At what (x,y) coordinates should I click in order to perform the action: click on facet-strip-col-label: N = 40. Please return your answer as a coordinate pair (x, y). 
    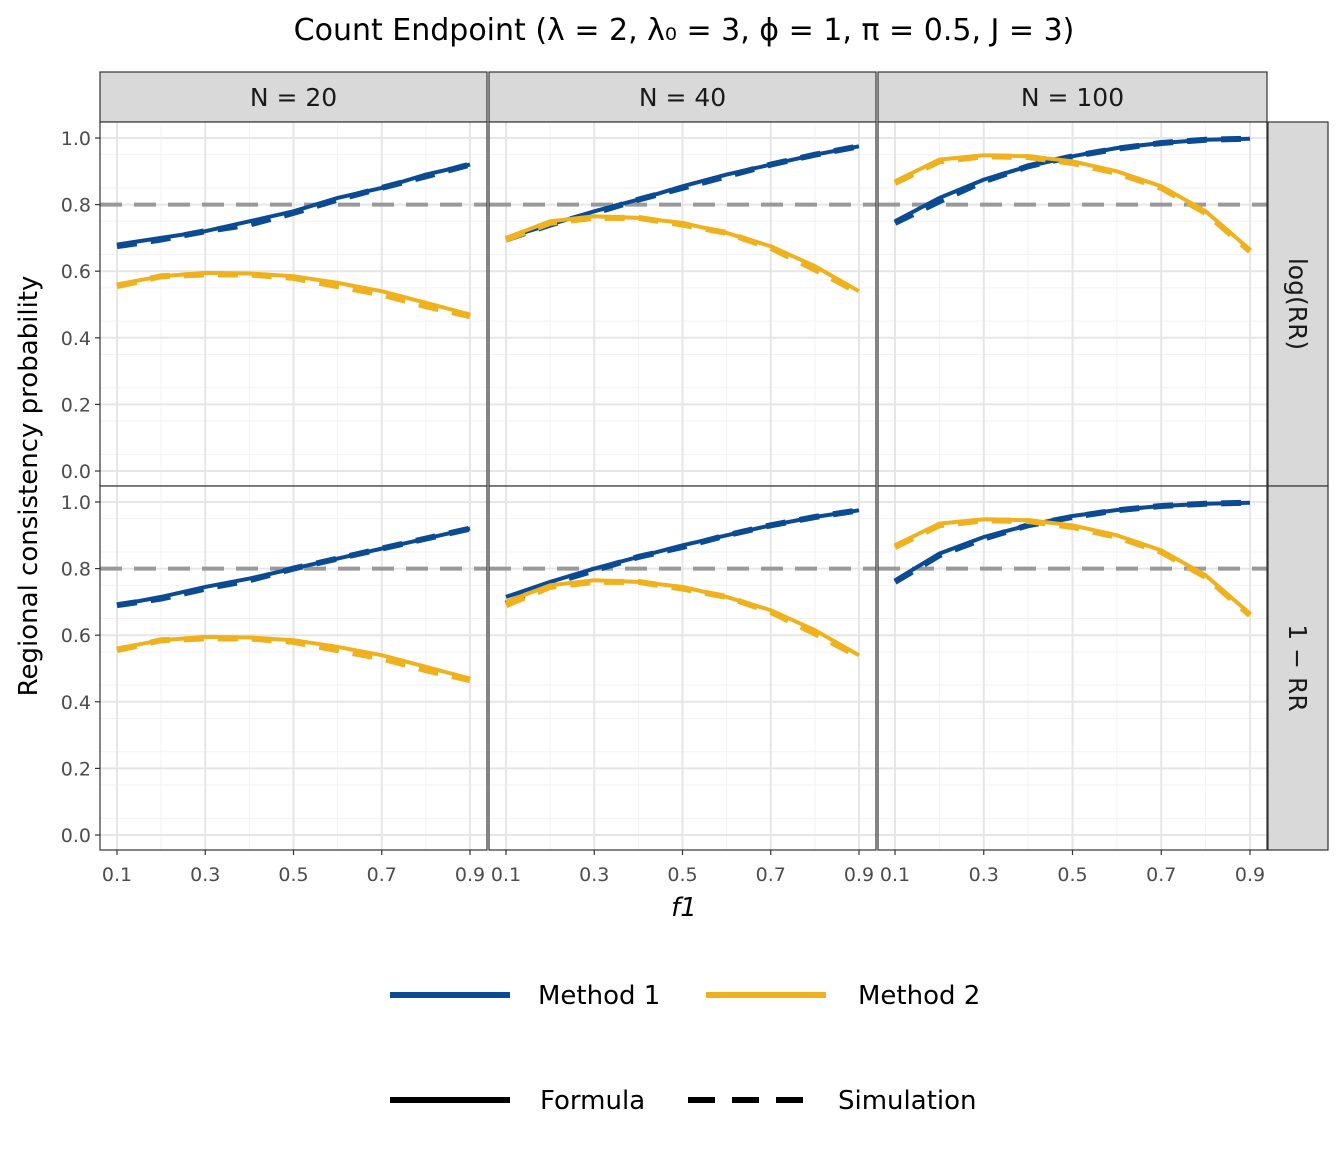
    Looking at the image, I should click on (682, 97).